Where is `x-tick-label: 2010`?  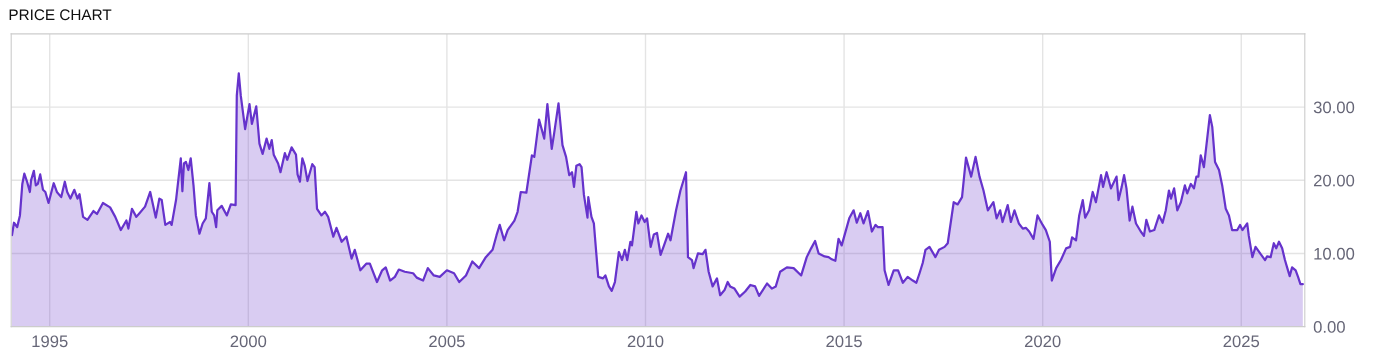 x-tick-label: 2010 is located at coordinates (645, 341).